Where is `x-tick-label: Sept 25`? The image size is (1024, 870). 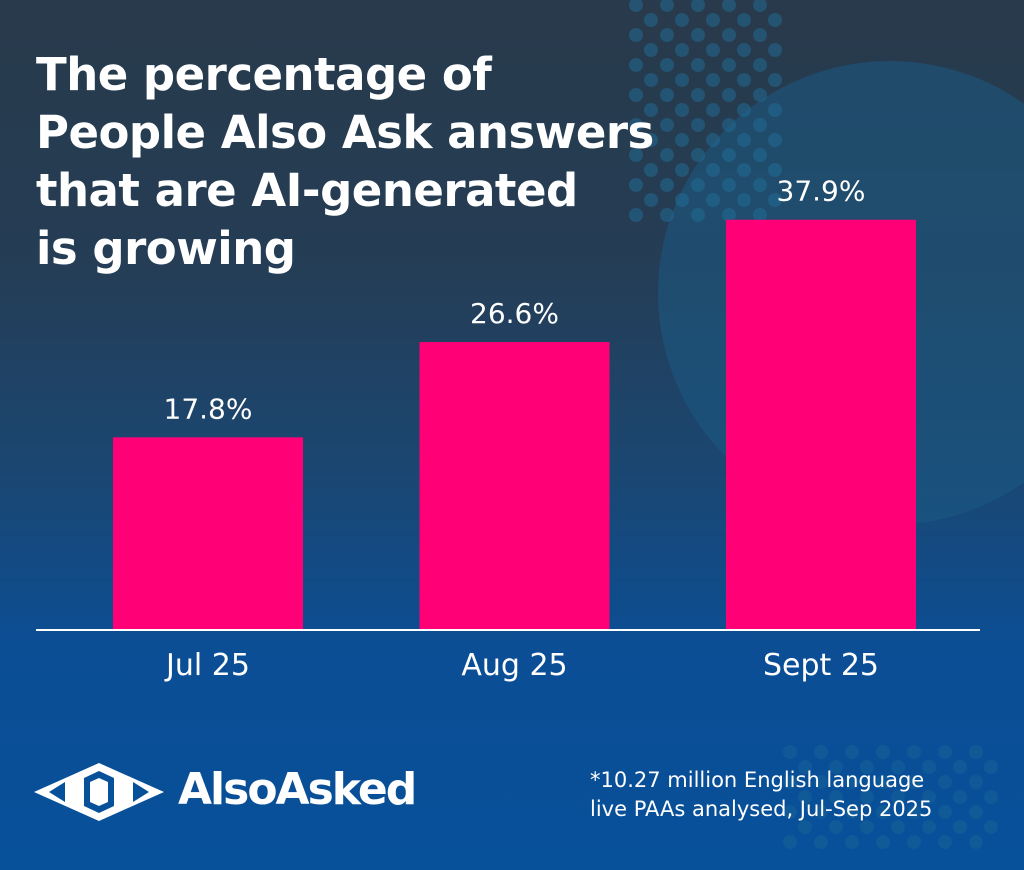 x-tick-label: Sept 25 is located at coordinates (821, 665).